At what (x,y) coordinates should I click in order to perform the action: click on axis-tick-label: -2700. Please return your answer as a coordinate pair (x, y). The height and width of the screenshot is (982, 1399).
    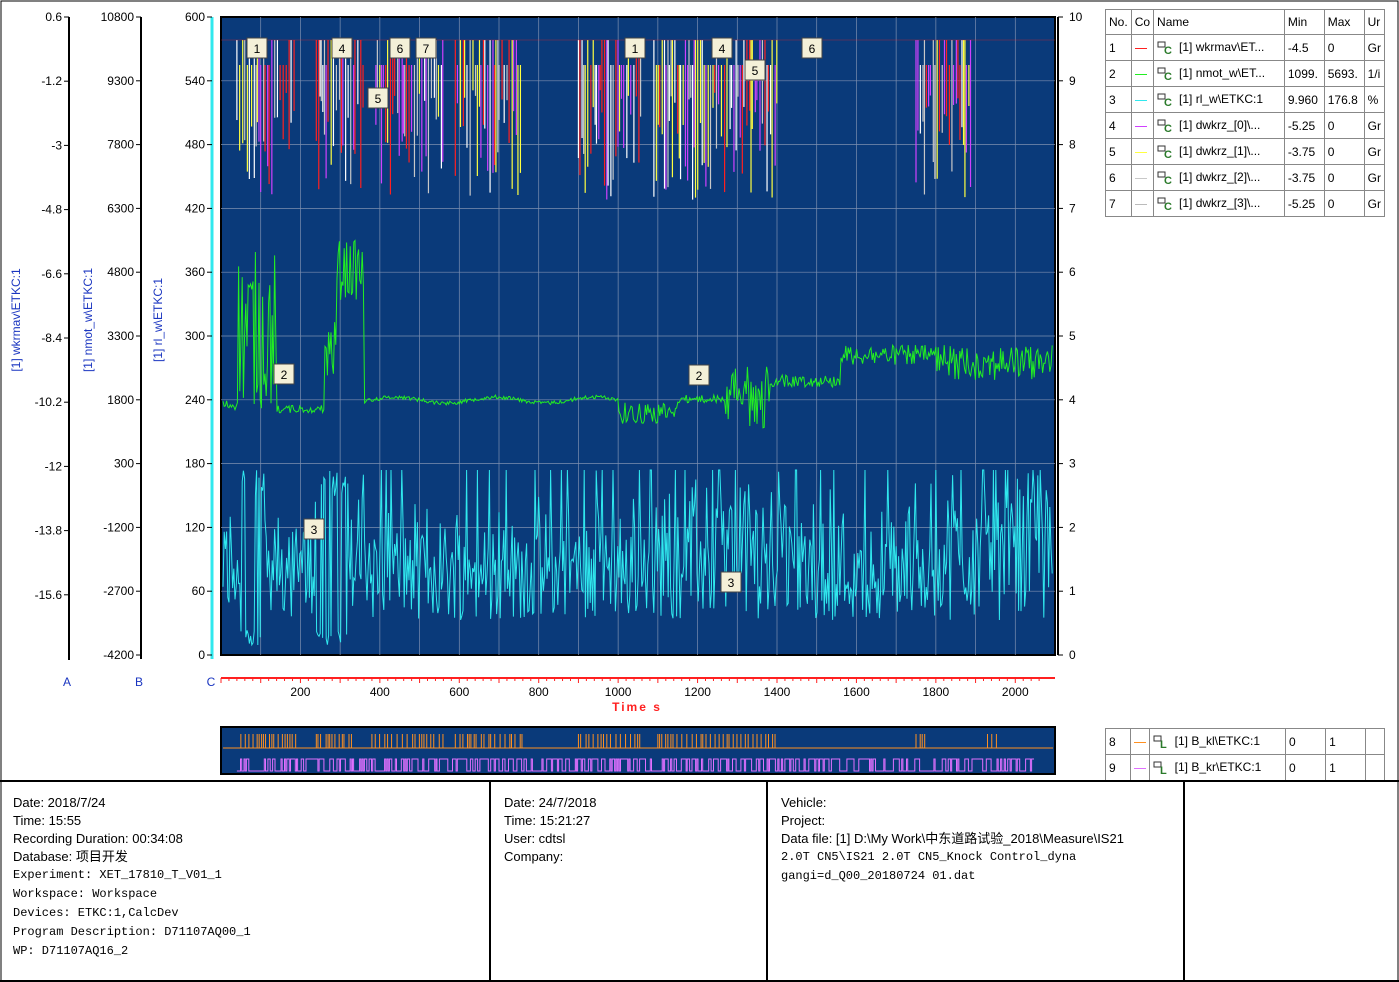
    Looking at the image, I should click on (118, 591).